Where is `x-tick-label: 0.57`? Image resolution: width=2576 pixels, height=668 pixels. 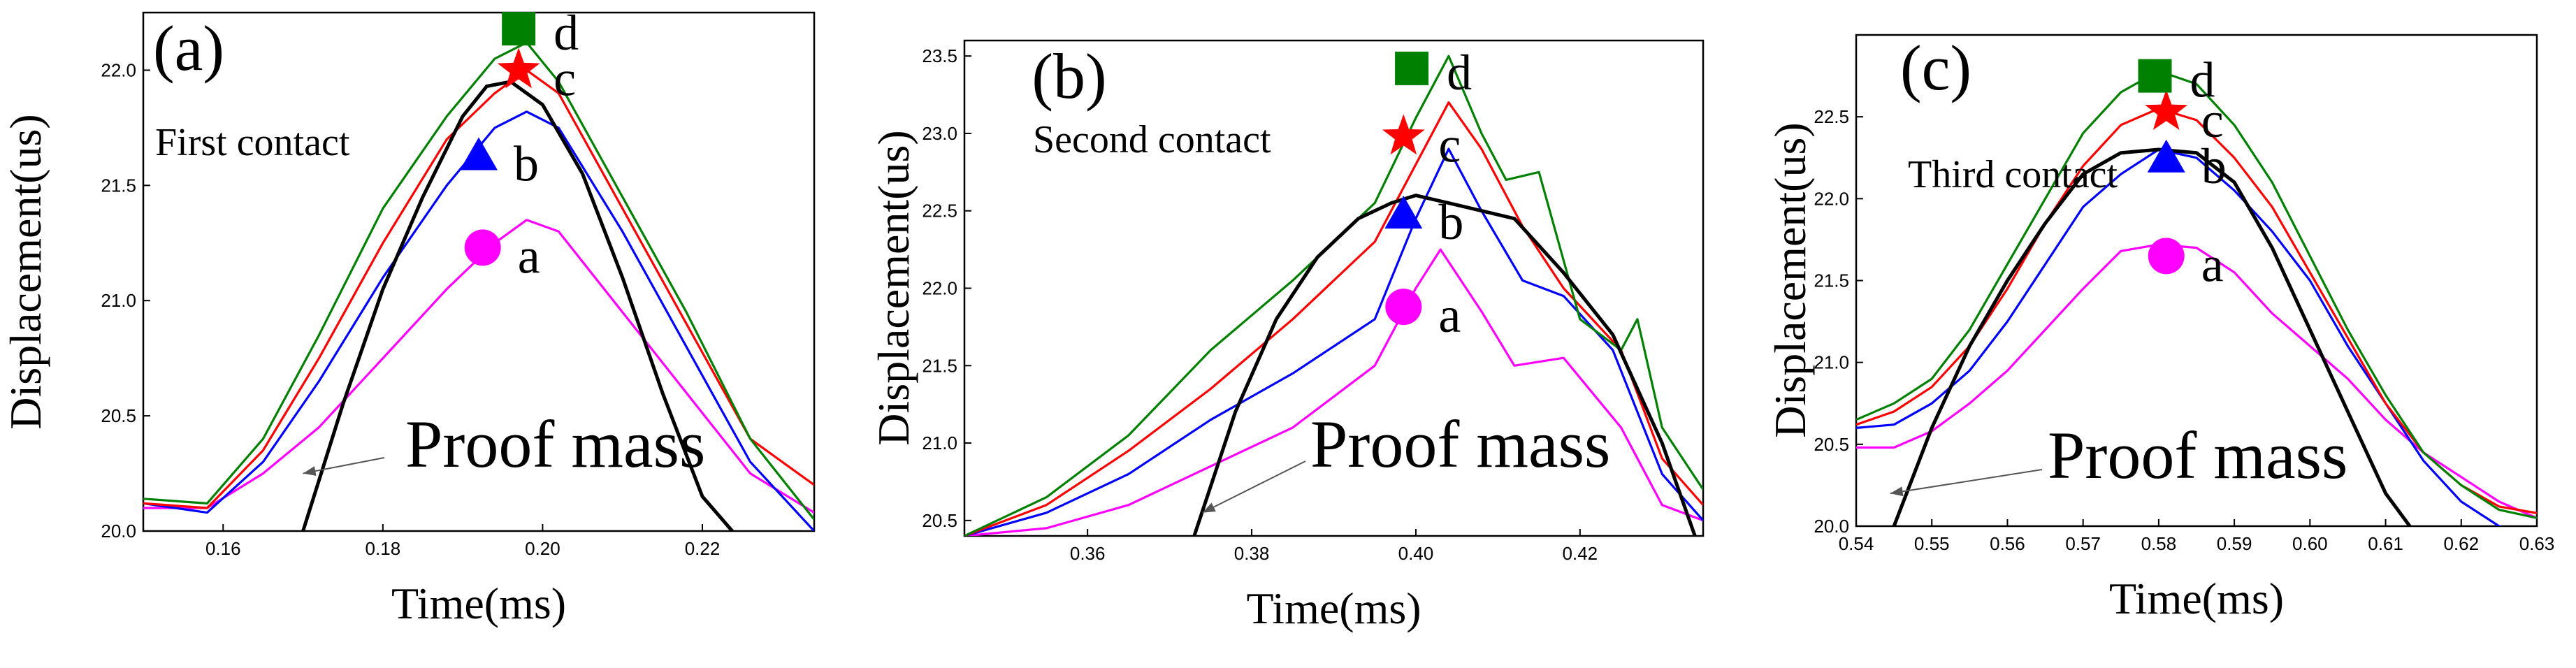 x-tick-label: 0.57 is located at coordinates (2083, 543).